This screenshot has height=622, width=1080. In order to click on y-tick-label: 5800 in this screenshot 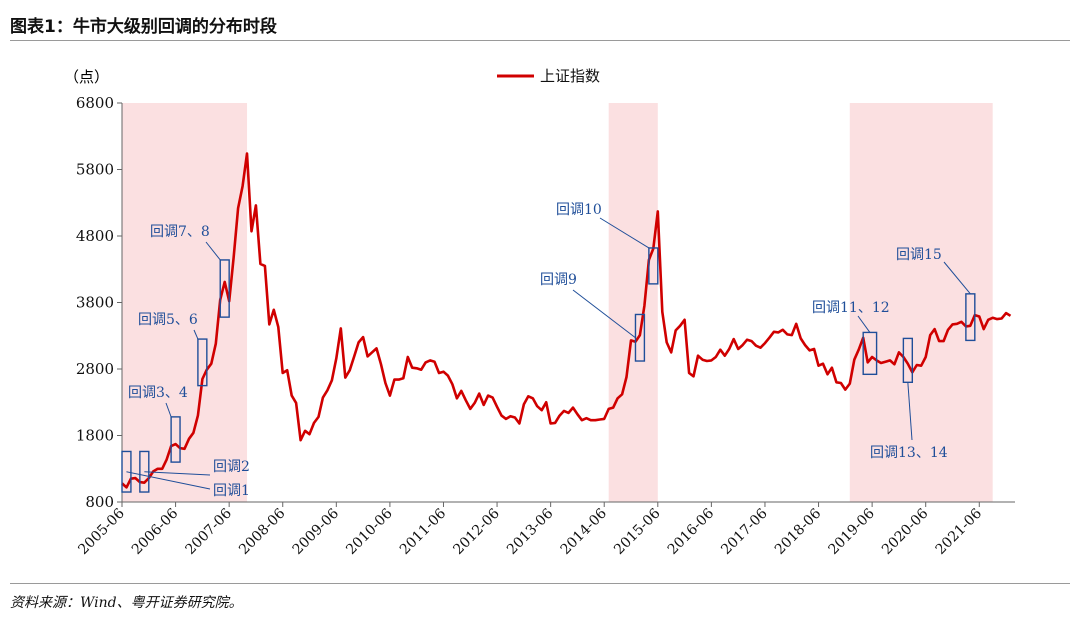, I will do `click(95, 170)`.